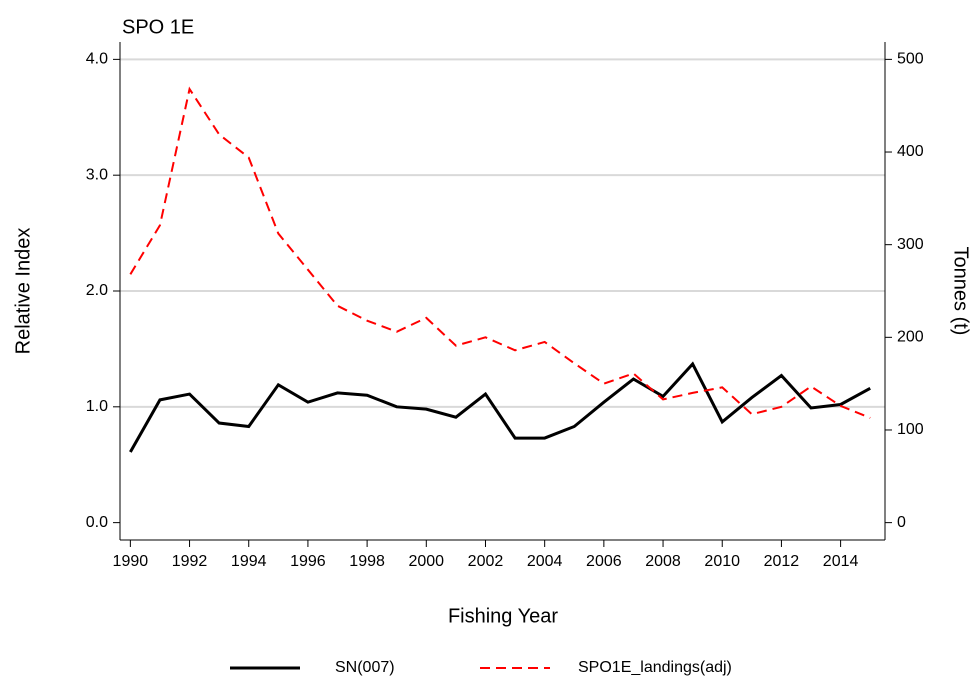  What do you see at coordinates (131, 561) in the screenshot?
I see `x-tick-label: 1990` at bounding box center [131, 561].